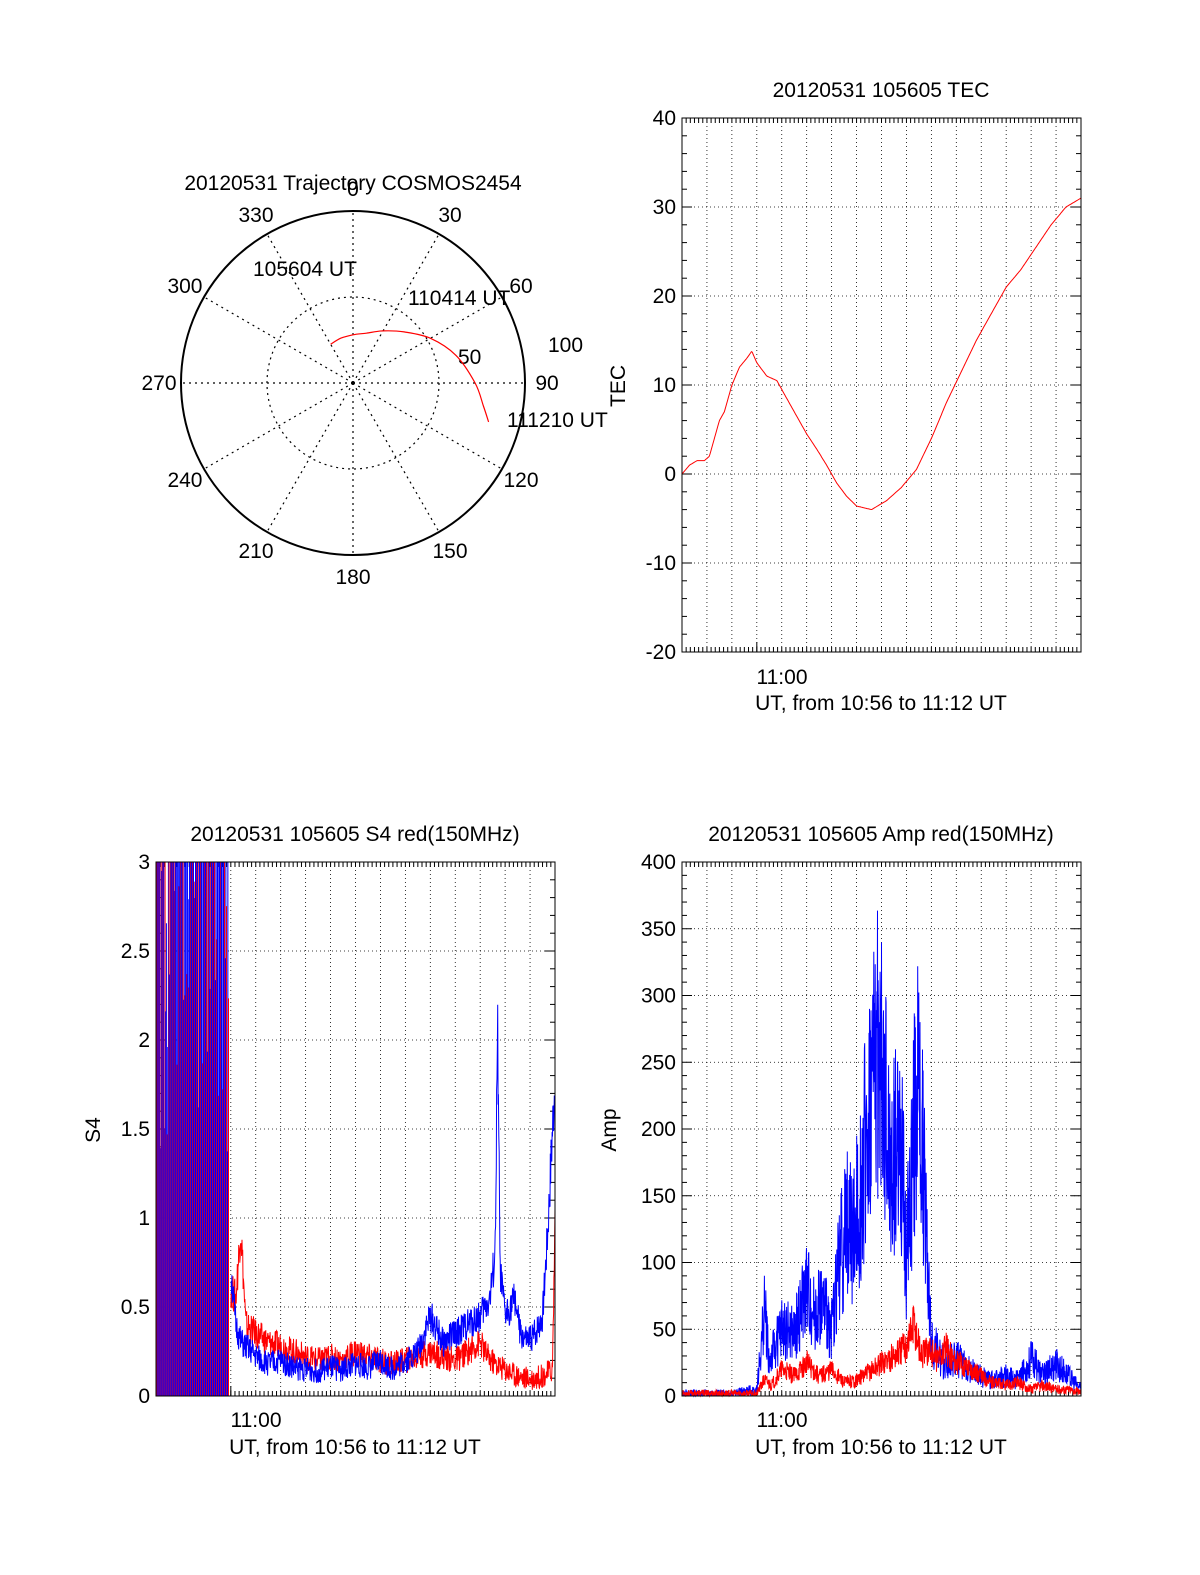 This screenshot has height=1575, width=1200. What do you see at coordinates (305, 269) in the screenshot?
I see `trajectory-start-label: 105604 UT` at bounding box center [305, 269].